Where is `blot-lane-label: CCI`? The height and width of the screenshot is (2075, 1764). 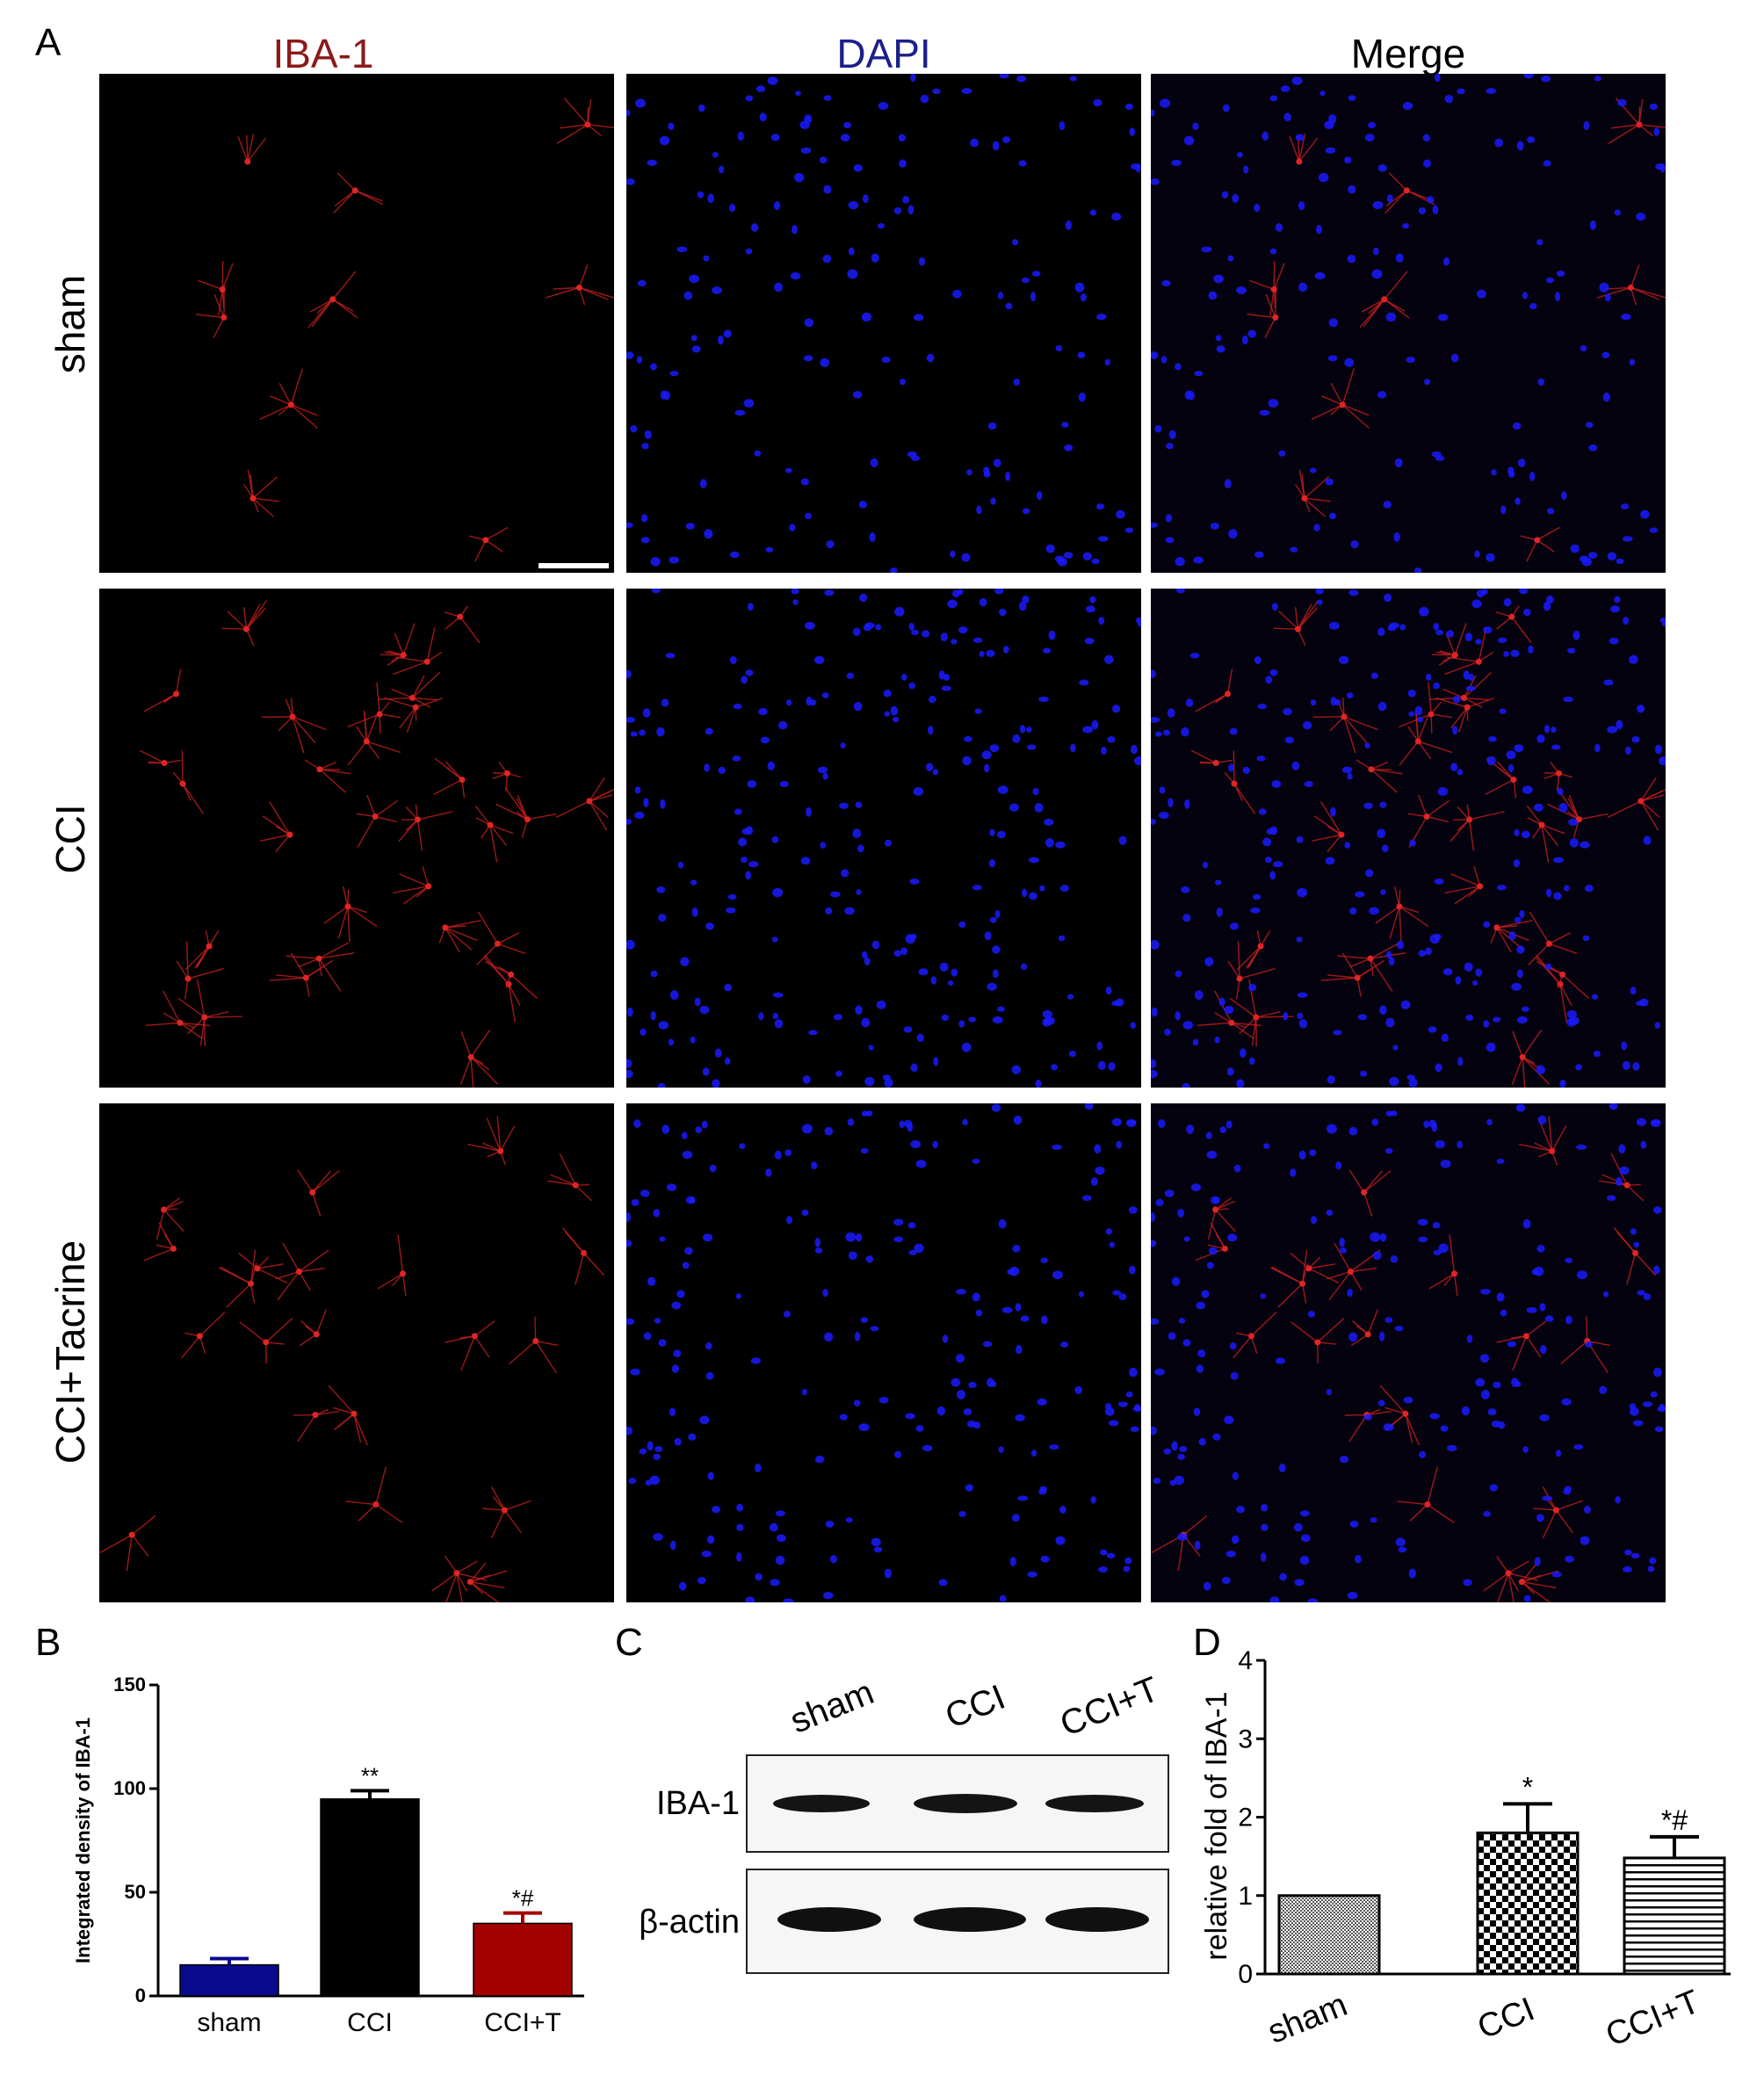 blot-lane-label: CCI is located at coordinates (975, 1707).